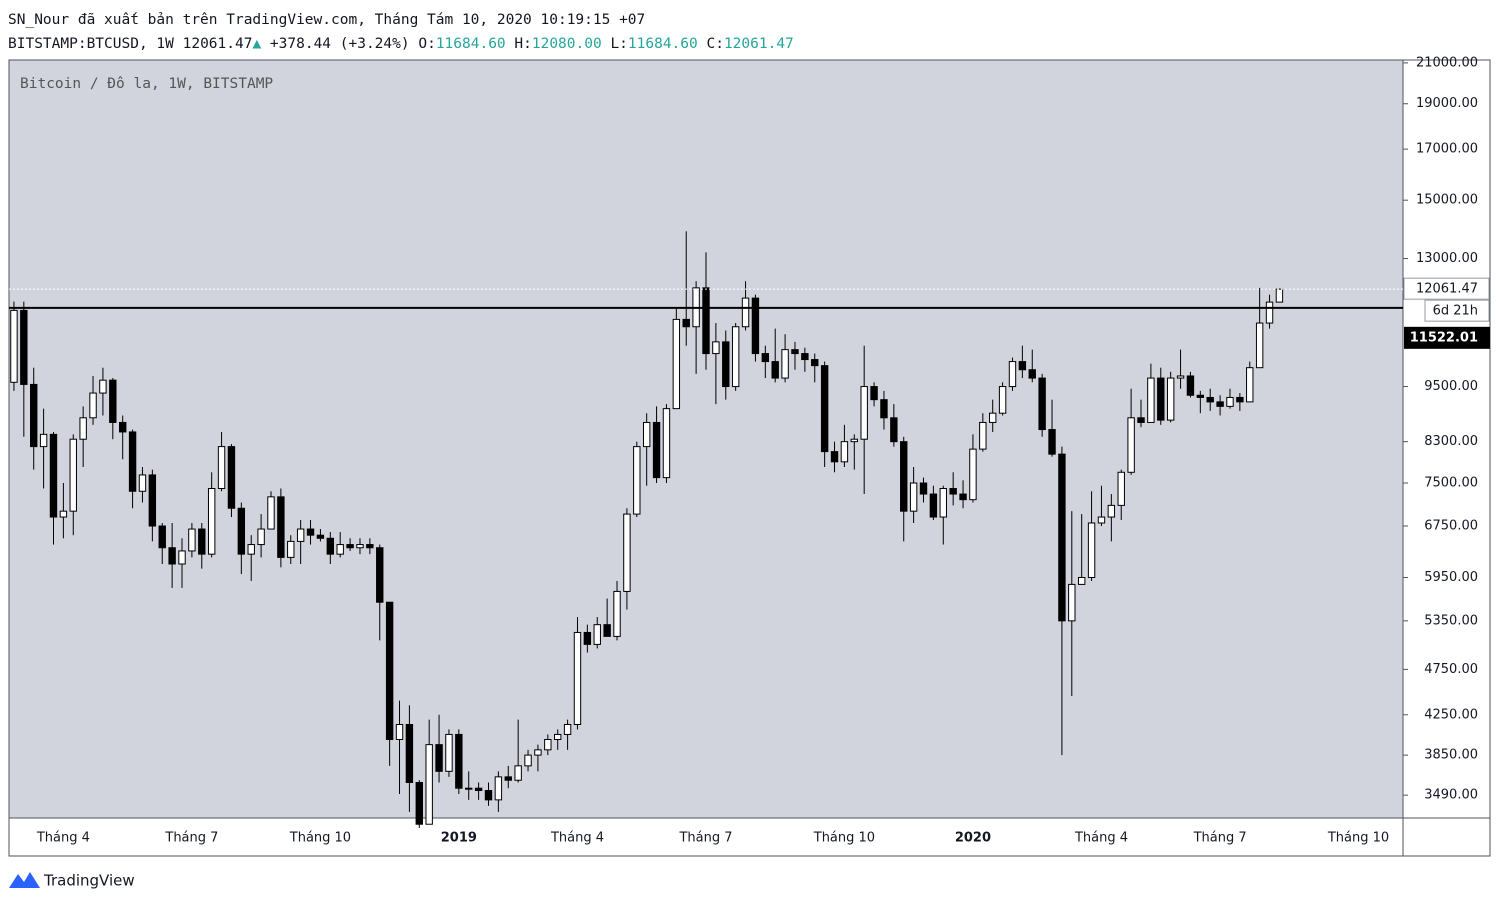  Describe the element at coordinates (470, 44) in the screenshot. I see `o-value: 11684.60` at that location.